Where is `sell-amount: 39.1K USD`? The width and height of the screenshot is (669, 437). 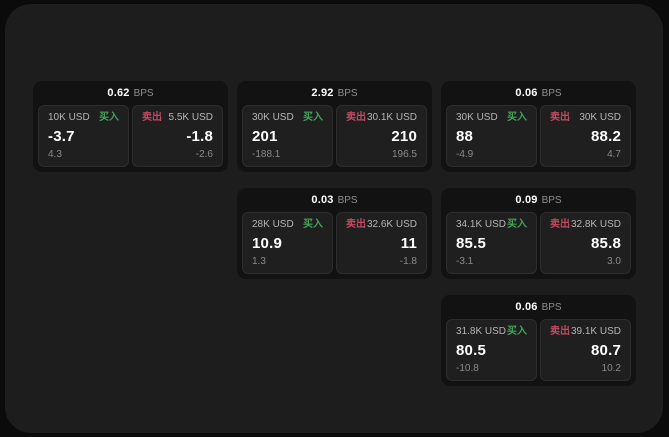 sell-amount: 39.1K USD is located at coordinates (595, 331).